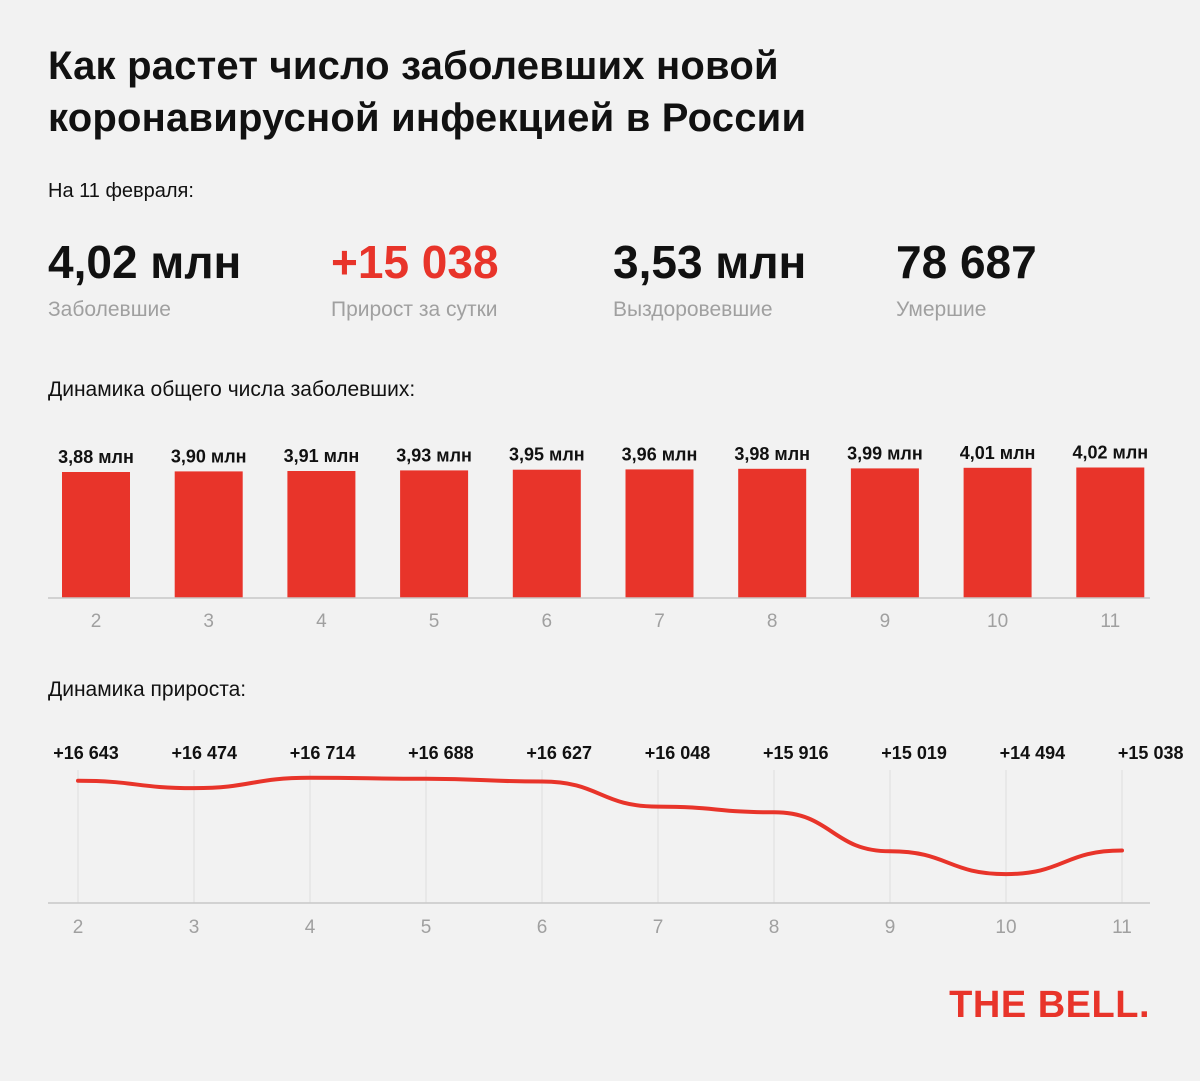 The height and width of the screenshot is (1081, 1200). Describe the element at coordinates (941, 309) in the screenshot. I see `stat-deaths-label: Умершие` at that location.